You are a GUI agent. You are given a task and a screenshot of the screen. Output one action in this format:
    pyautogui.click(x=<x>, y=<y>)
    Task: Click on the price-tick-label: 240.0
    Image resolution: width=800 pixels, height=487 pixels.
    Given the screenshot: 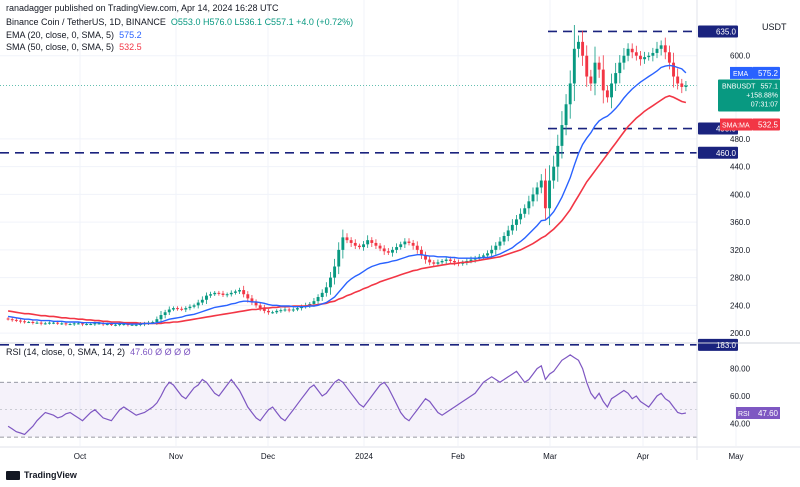 What is the action you would take?
    pyautogui.click(x=740, y=305)
    